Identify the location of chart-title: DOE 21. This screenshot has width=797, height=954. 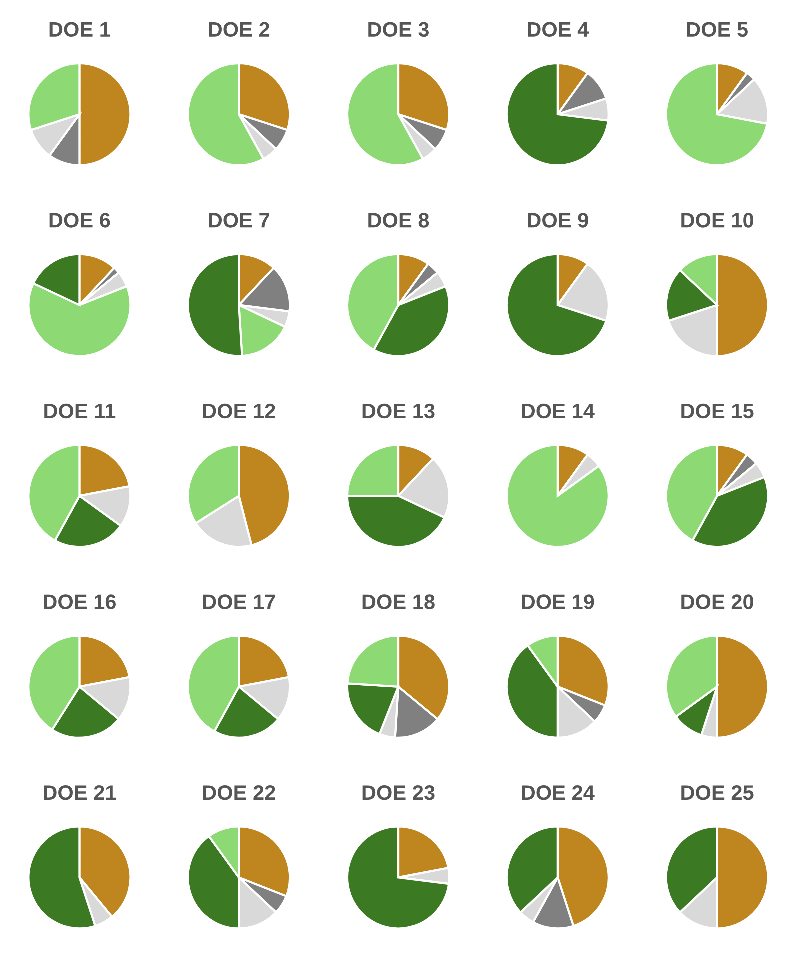
(80, 792).